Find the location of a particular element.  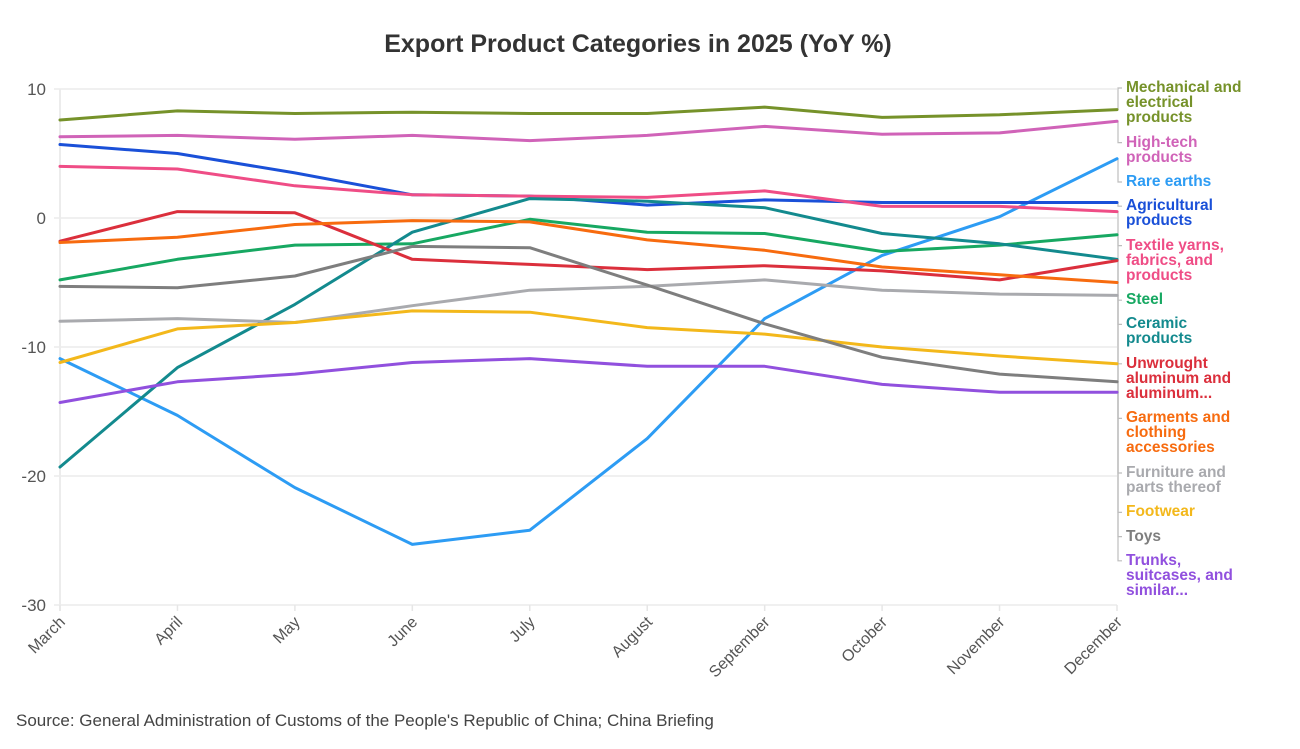

series-line-unwrought-aluminum-and-aluminum is located at coordinates (588, 246).